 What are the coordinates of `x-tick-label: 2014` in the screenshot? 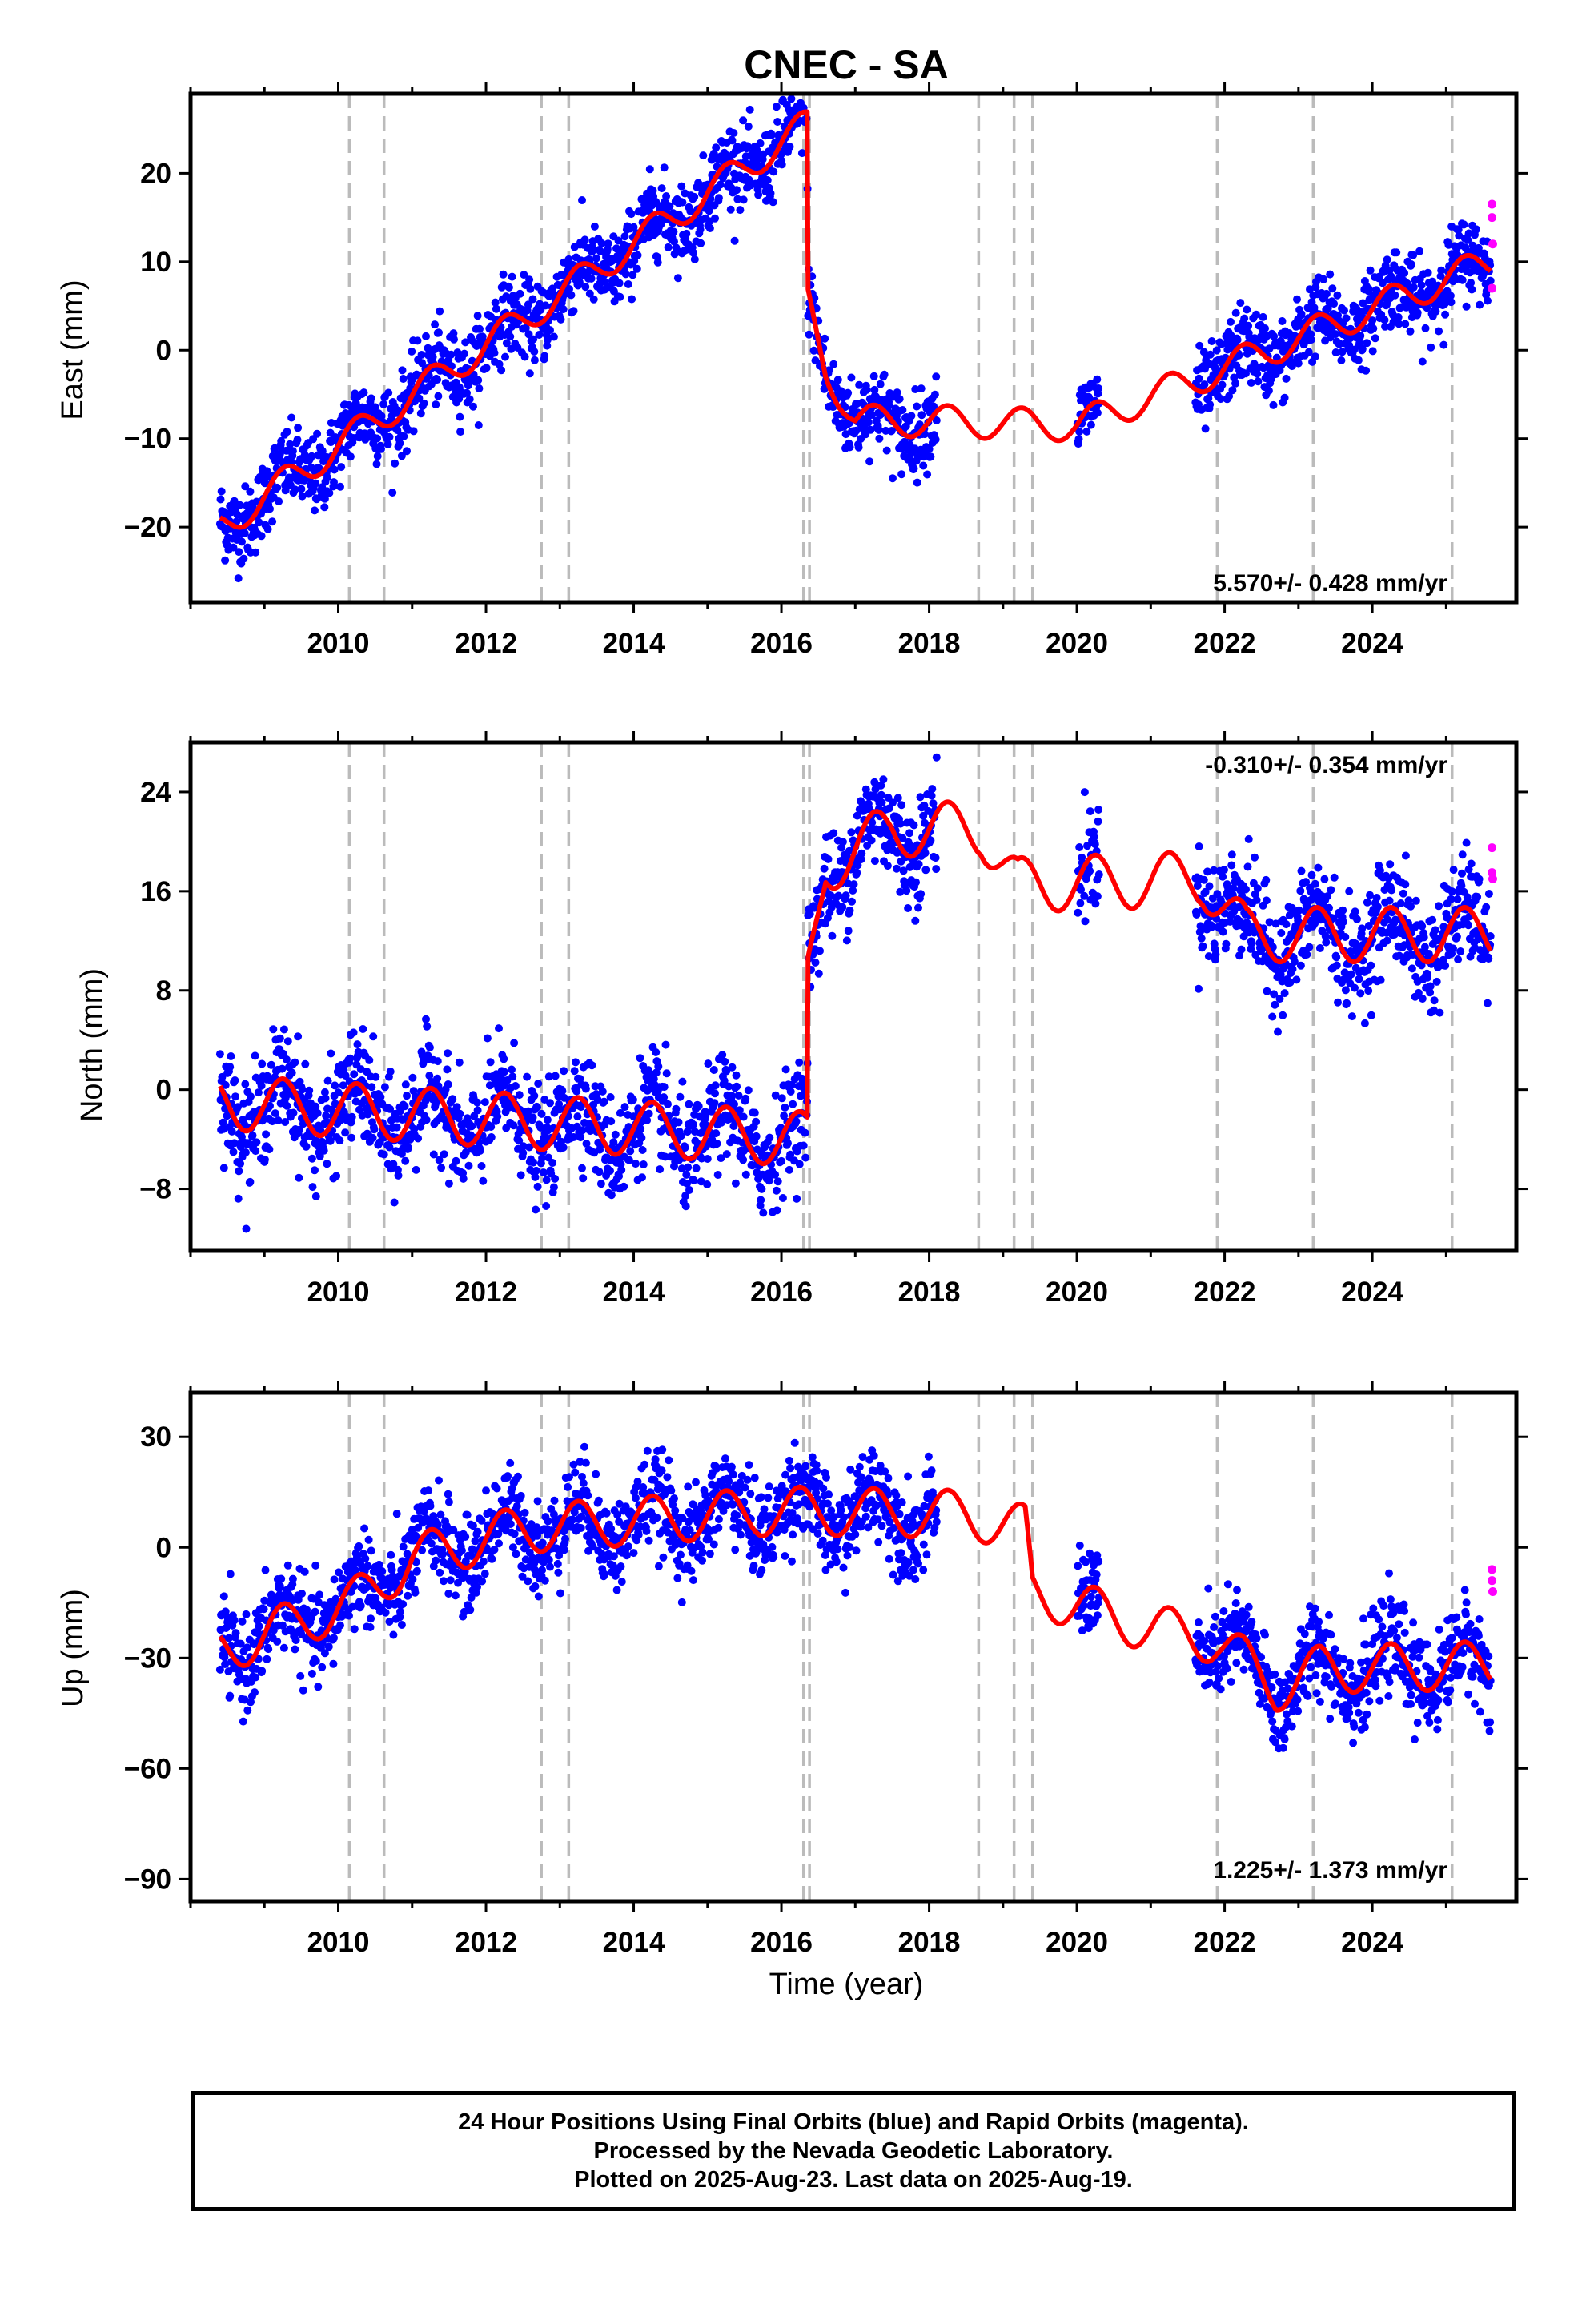 It's located at (634, 1292).